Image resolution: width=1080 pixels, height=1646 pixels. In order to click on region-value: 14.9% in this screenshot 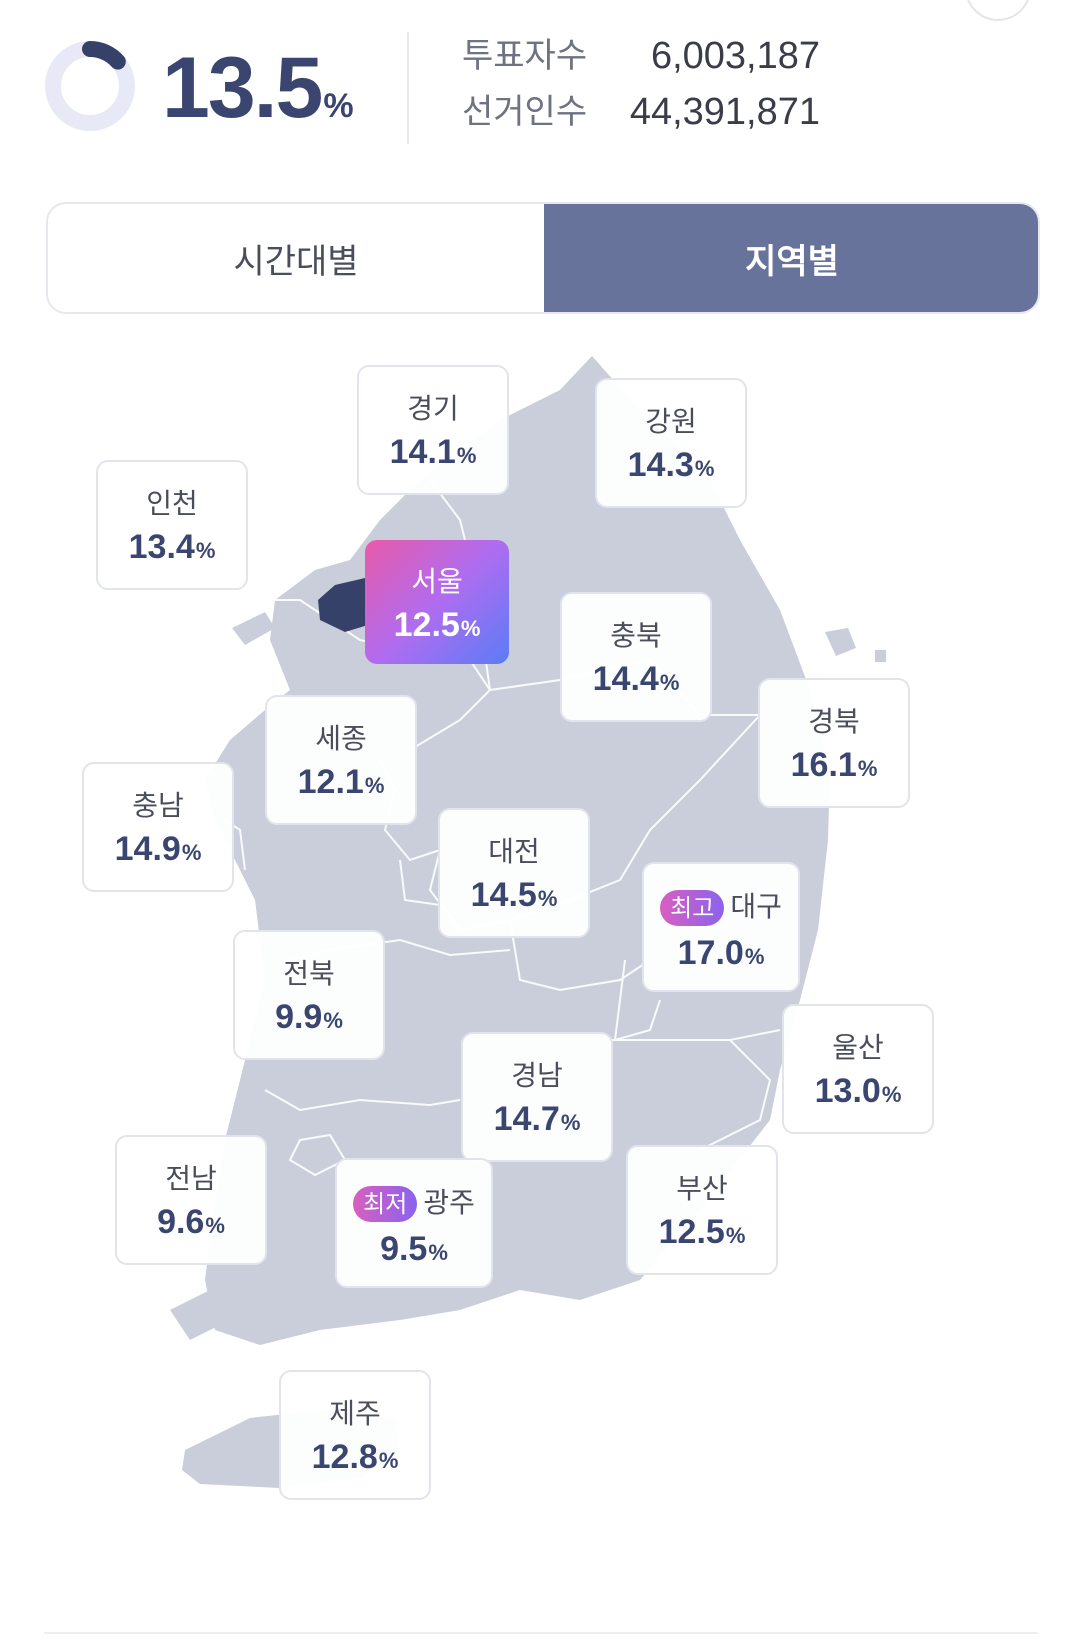, I will do `click(158, 849)`.